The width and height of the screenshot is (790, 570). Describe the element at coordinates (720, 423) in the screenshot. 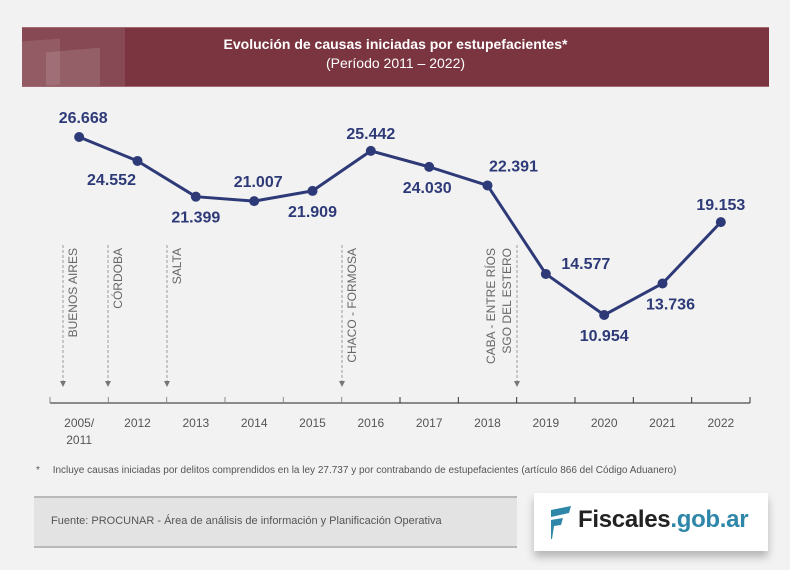

I see `x-tick-label: 2022` at that location.